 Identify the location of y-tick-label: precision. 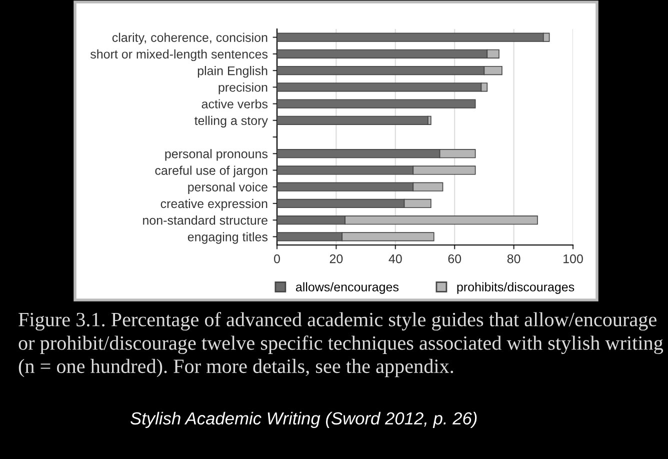
(243, 88).